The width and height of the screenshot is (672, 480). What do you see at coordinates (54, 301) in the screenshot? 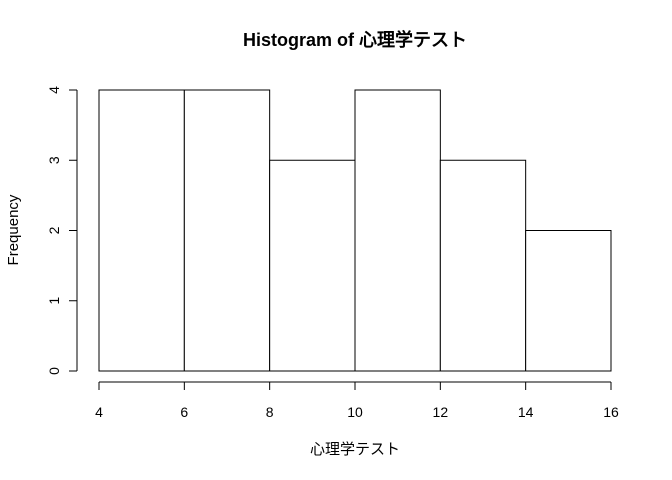
I see `y-tick-label-1: 1` at bounding box center [54, 301].